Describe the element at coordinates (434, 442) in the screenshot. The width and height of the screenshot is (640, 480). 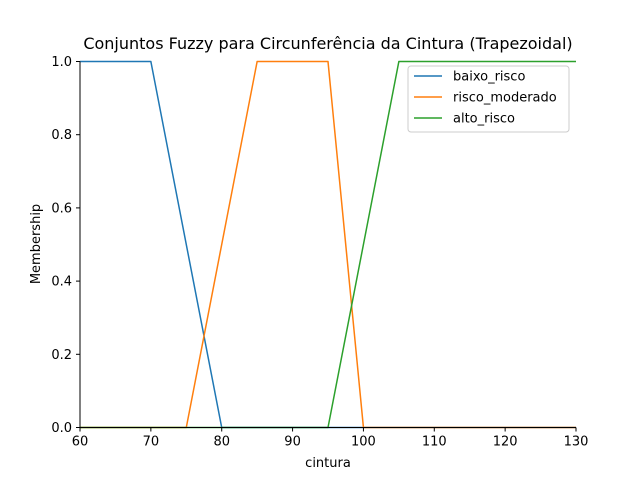
I see `x-tick-label: 110` at that location.